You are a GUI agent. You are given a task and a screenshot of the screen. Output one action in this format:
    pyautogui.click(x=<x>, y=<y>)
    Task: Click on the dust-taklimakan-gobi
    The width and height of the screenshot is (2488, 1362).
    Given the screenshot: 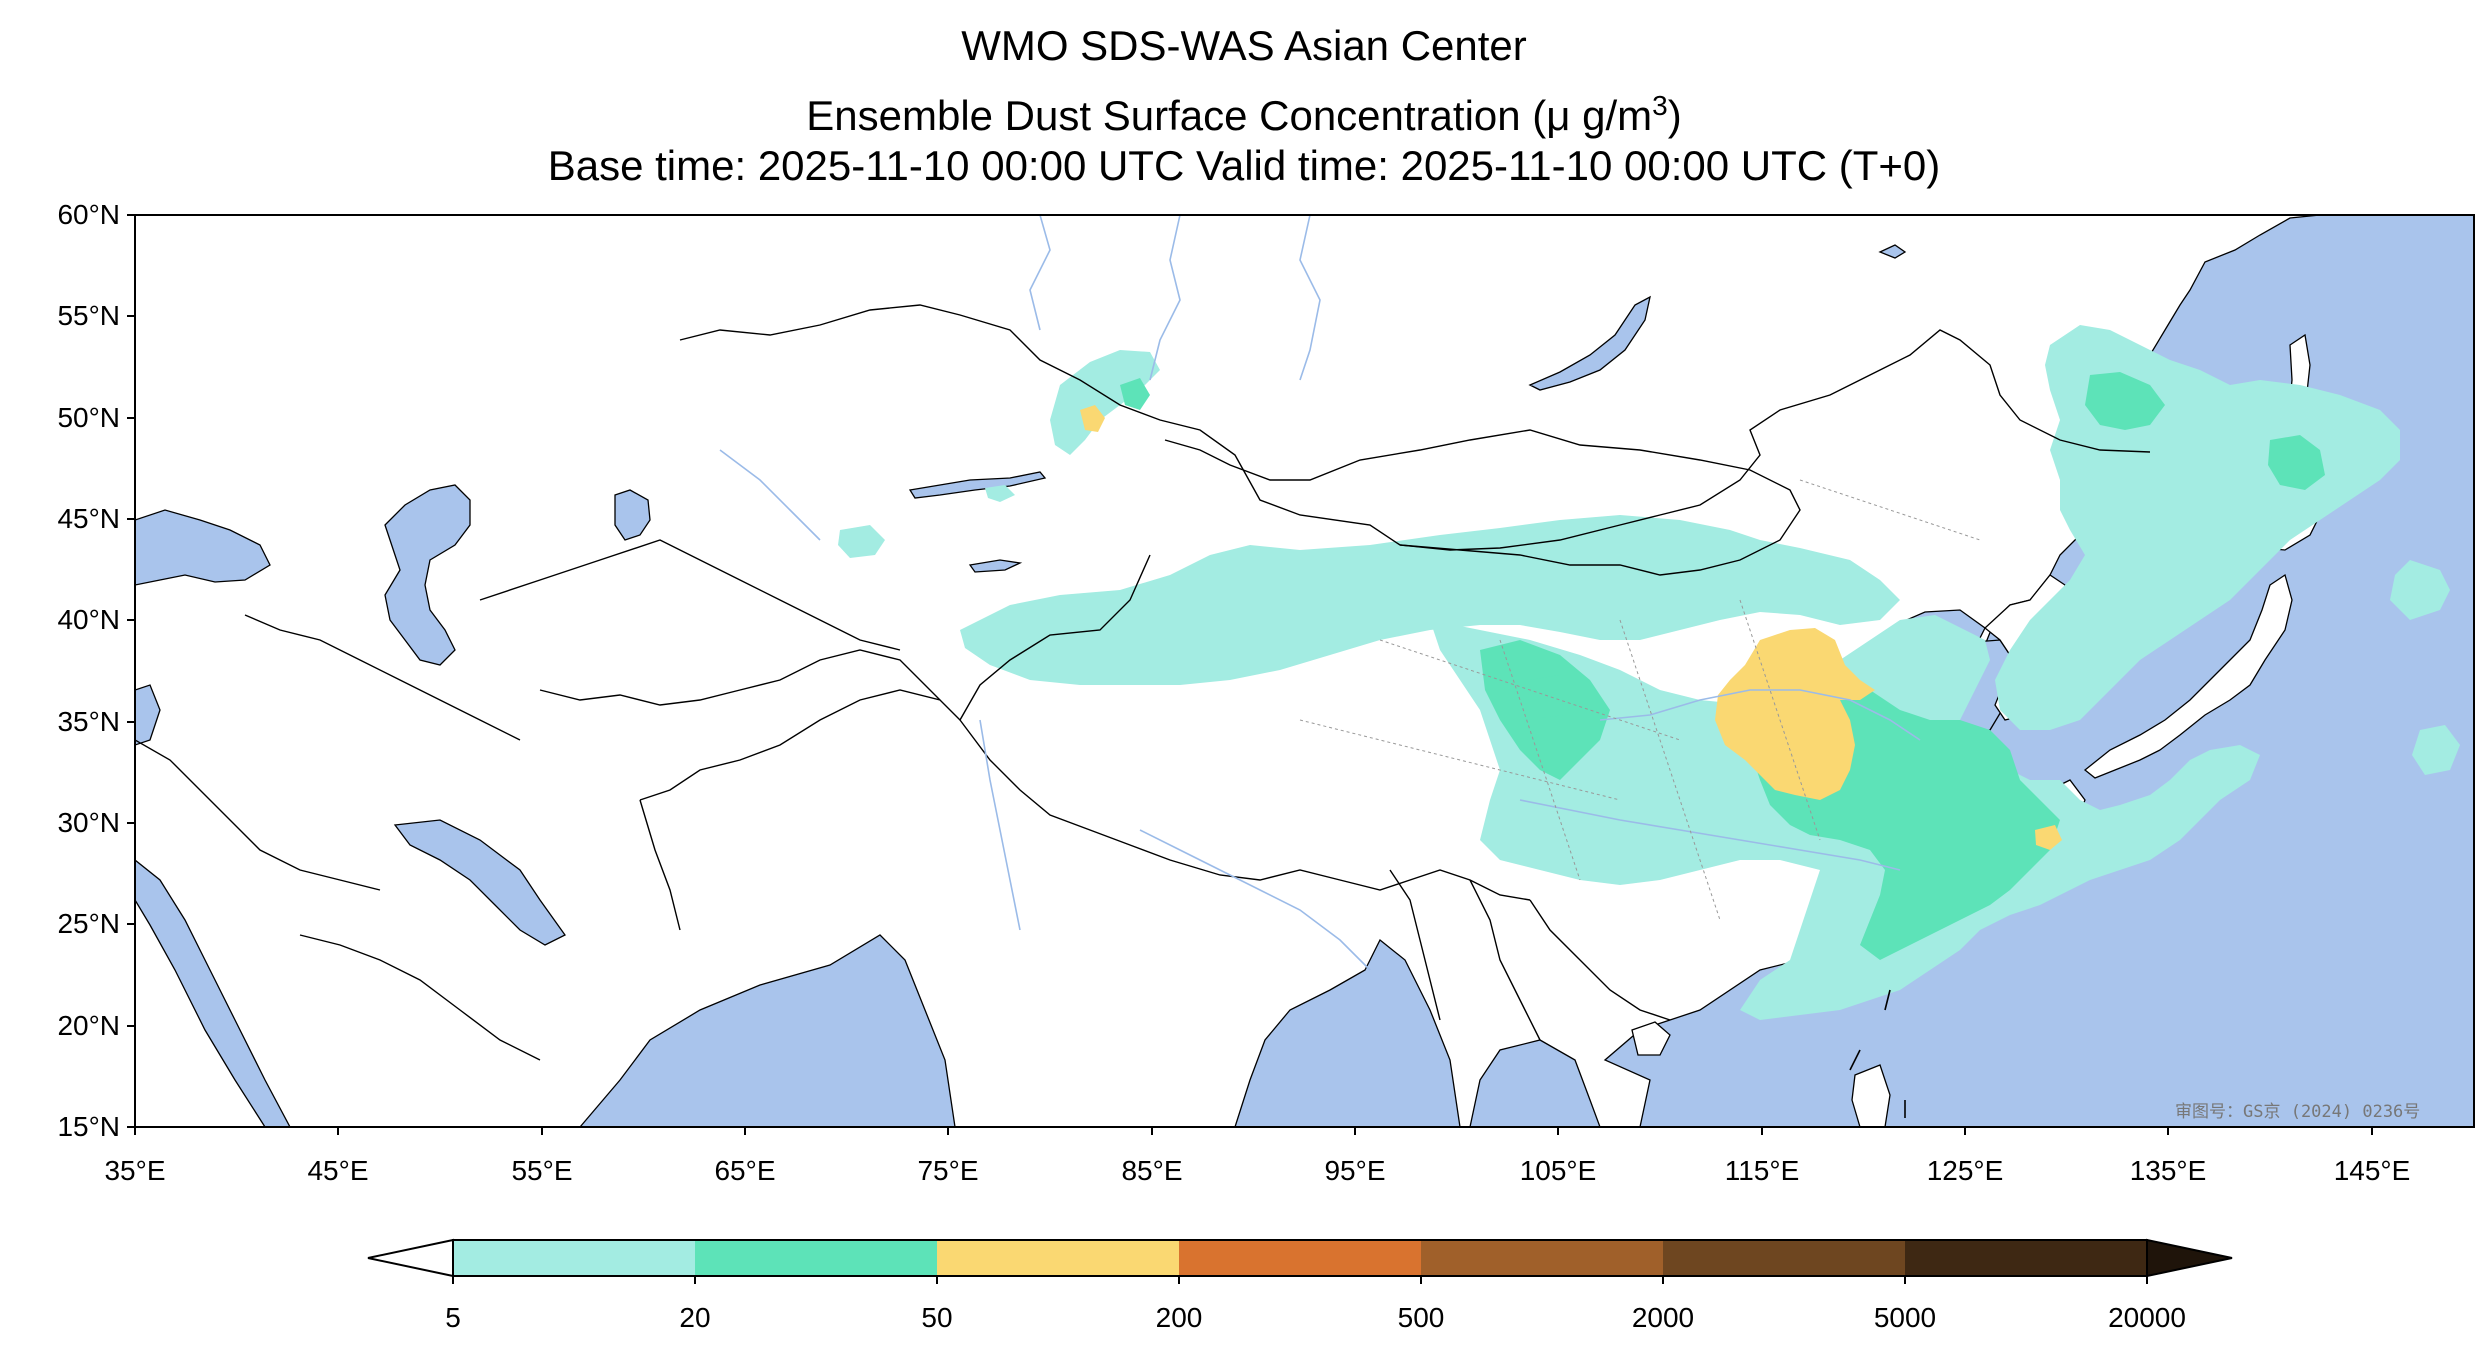 What is the action you would take?
    pyautogui.click(x=1430, y=600)
    